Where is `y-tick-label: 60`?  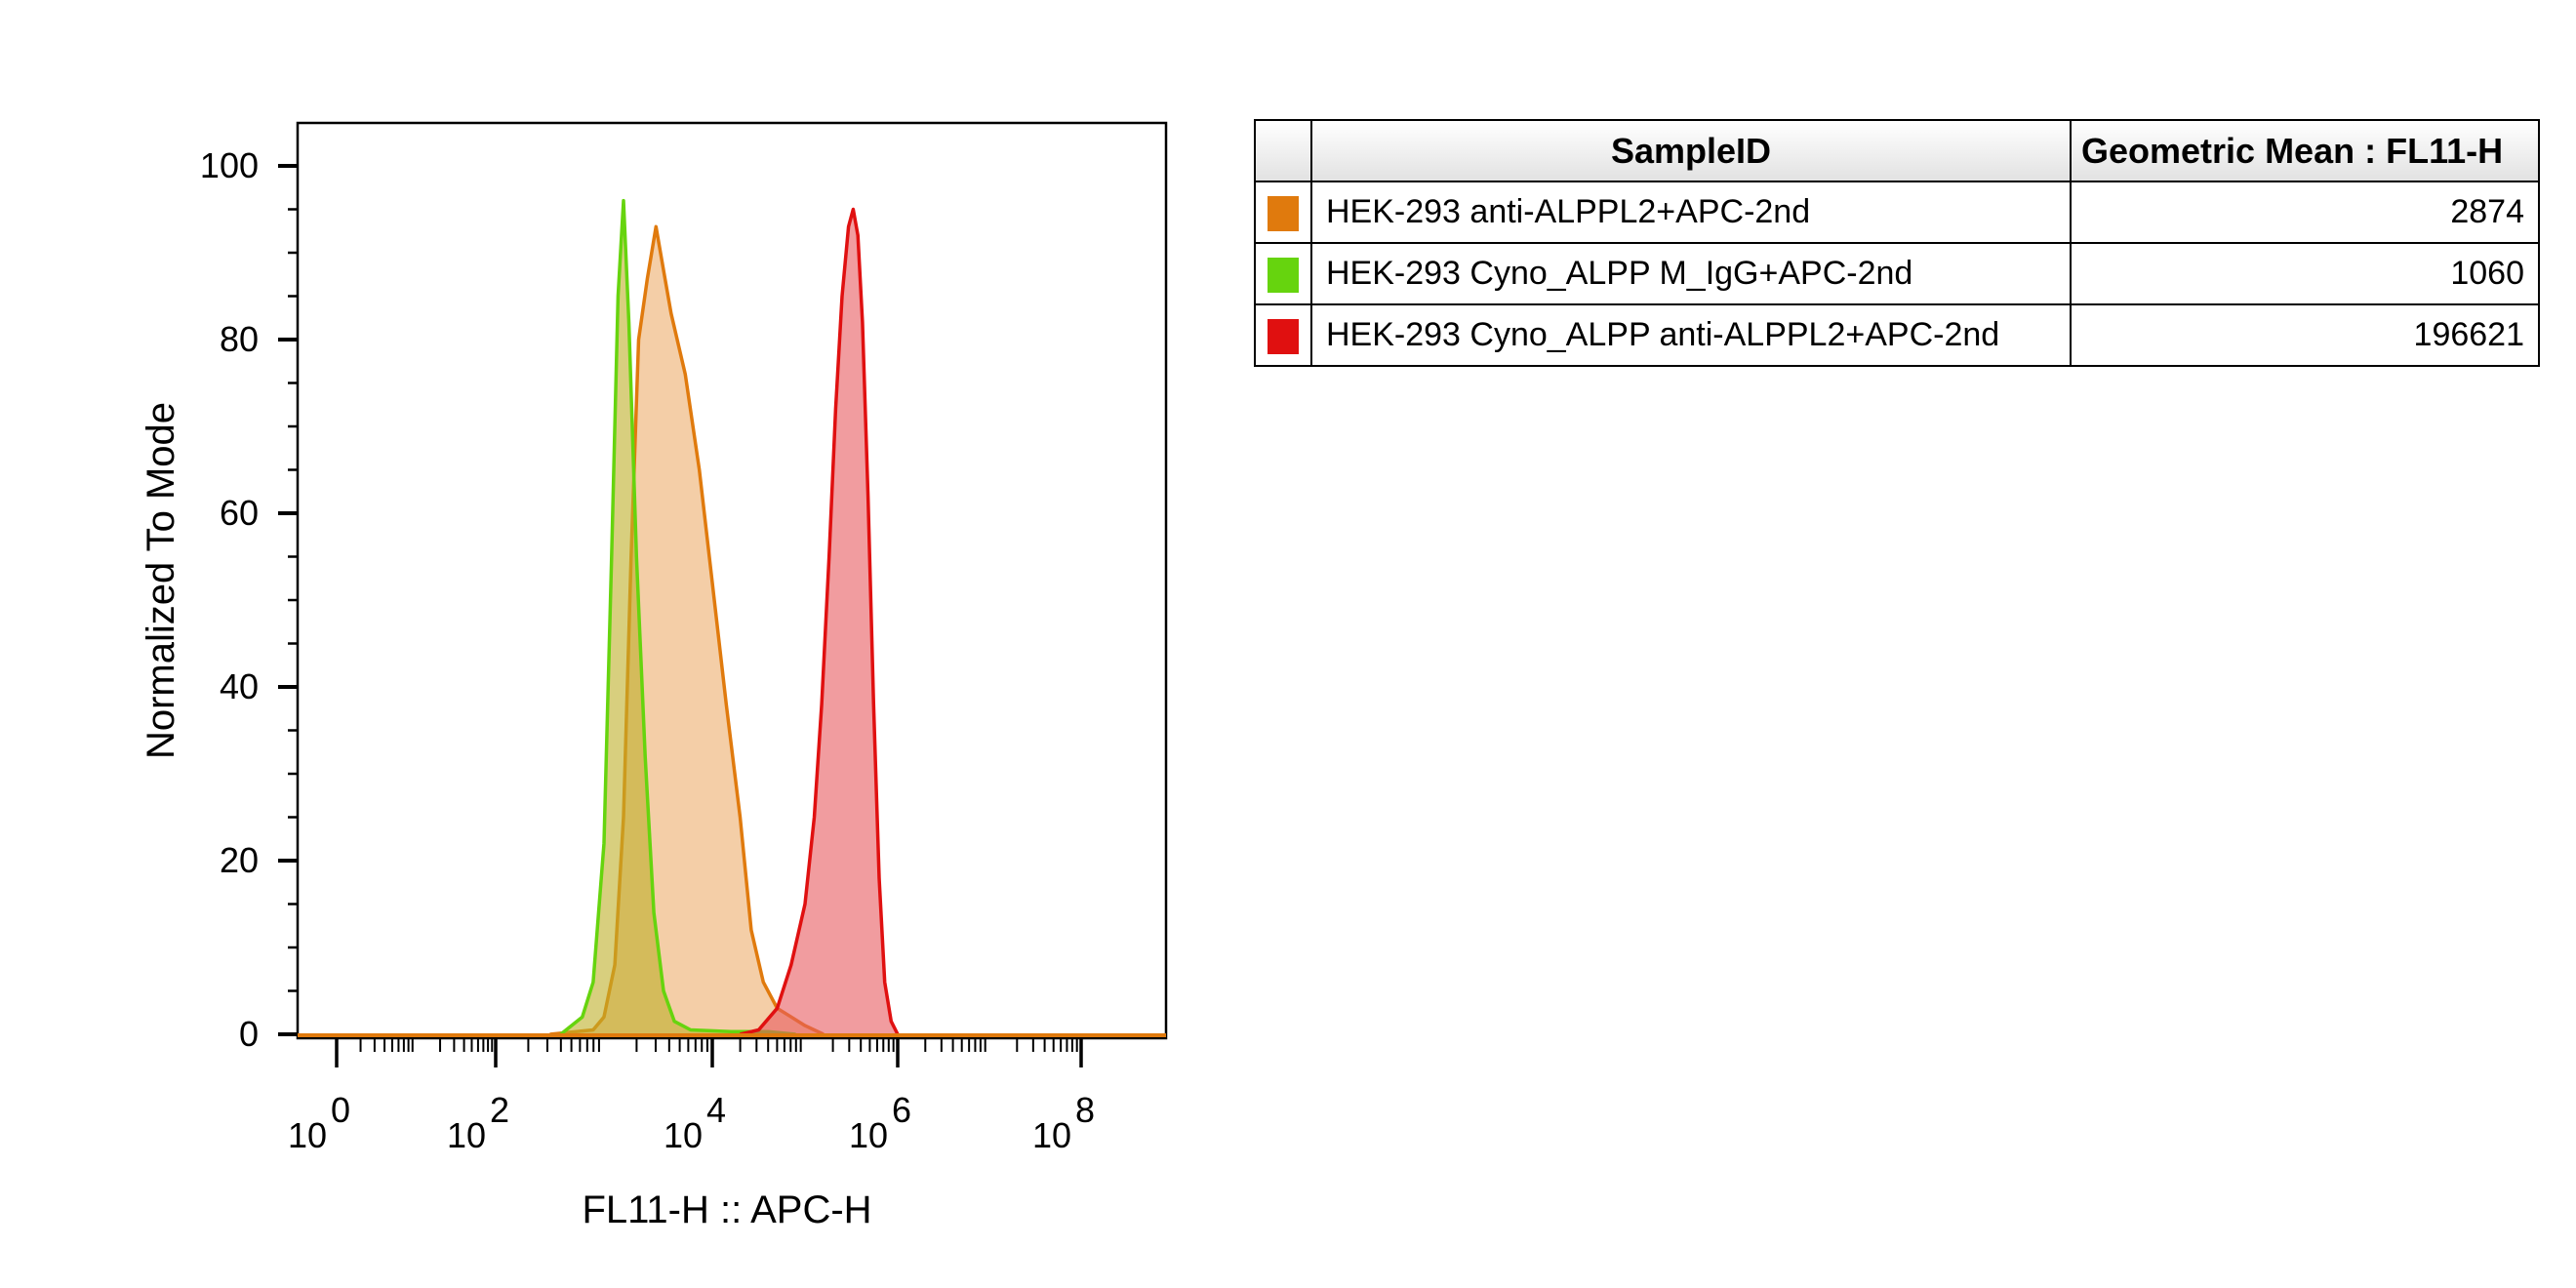
y-tick-label: 60 is located at coordinates (239, 513).